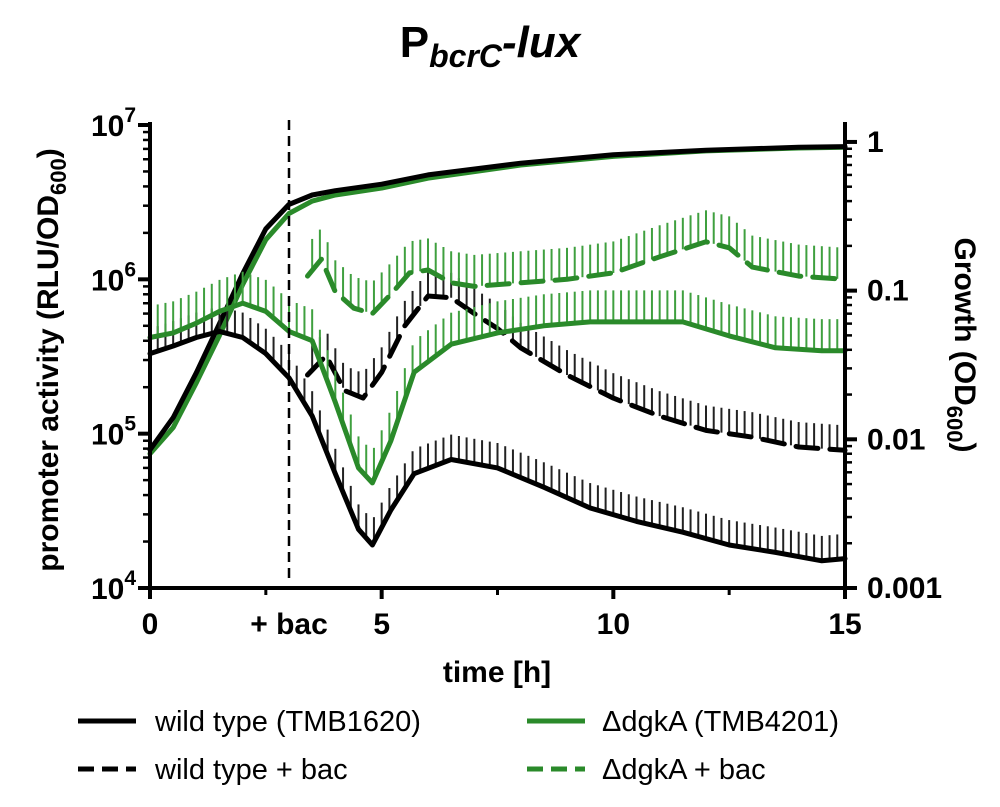 This screenshot has height=807, width=1000. I want to click on legend-label-dgka-bac: ΔdgkA + bac, so click(684, 770).